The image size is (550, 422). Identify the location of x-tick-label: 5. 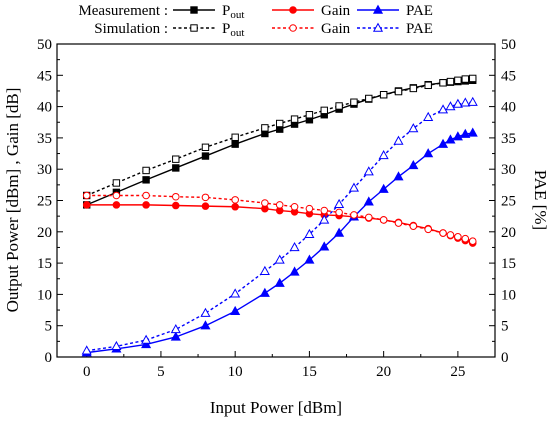
(161, 372).